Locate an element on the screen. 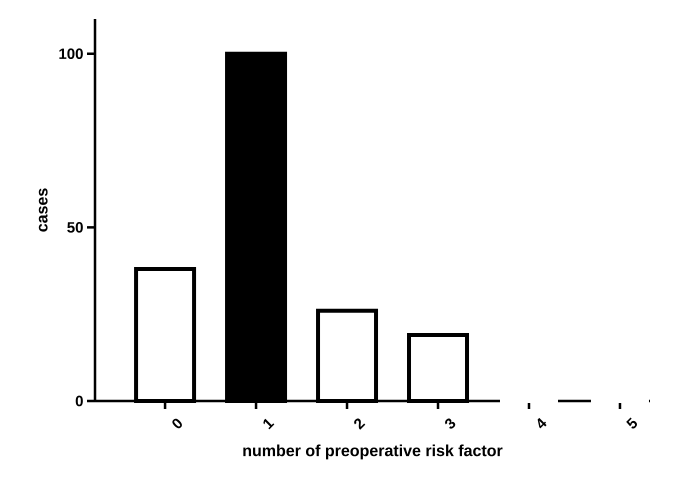  x-axis-title: number of preoperative risk factor is located at coordinates (373, 452).